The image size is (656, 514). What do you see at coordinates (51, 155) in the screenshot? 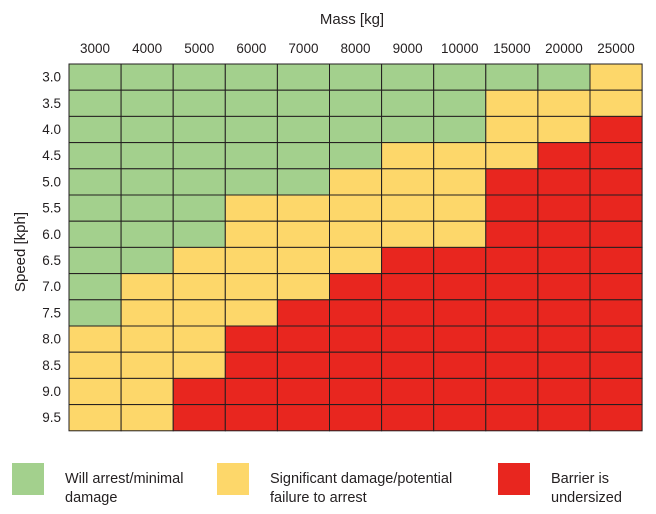
I see `y-tick-label: 4.5` at bounding box center [51, 155].